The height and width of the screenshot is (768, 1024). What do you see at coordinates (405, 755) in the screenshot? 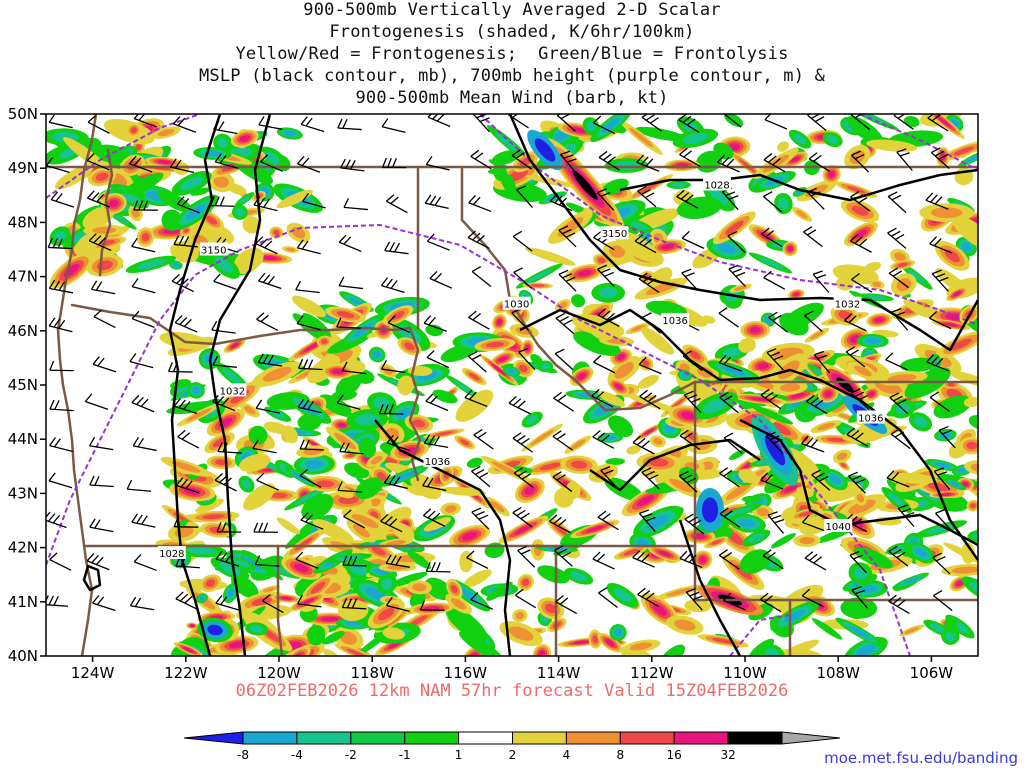
I see `colorbar-label: -1` at bounding box center [405, 755].